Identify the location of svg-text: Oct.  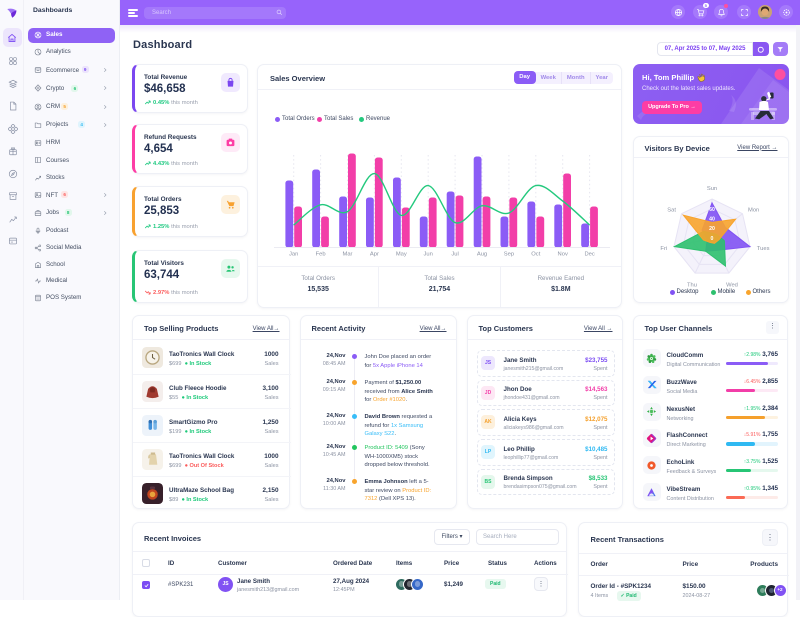
(535, 255).